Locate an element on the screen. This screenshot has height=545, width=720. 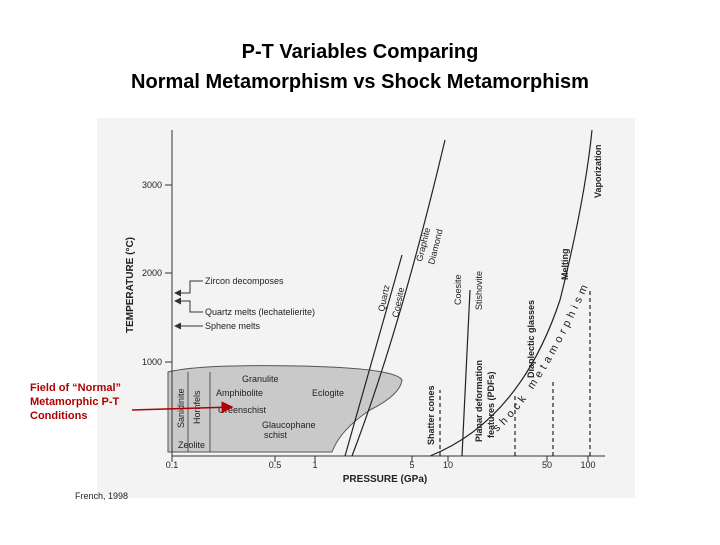
annotation-line: Conditions is located at coordinates (58, 416).